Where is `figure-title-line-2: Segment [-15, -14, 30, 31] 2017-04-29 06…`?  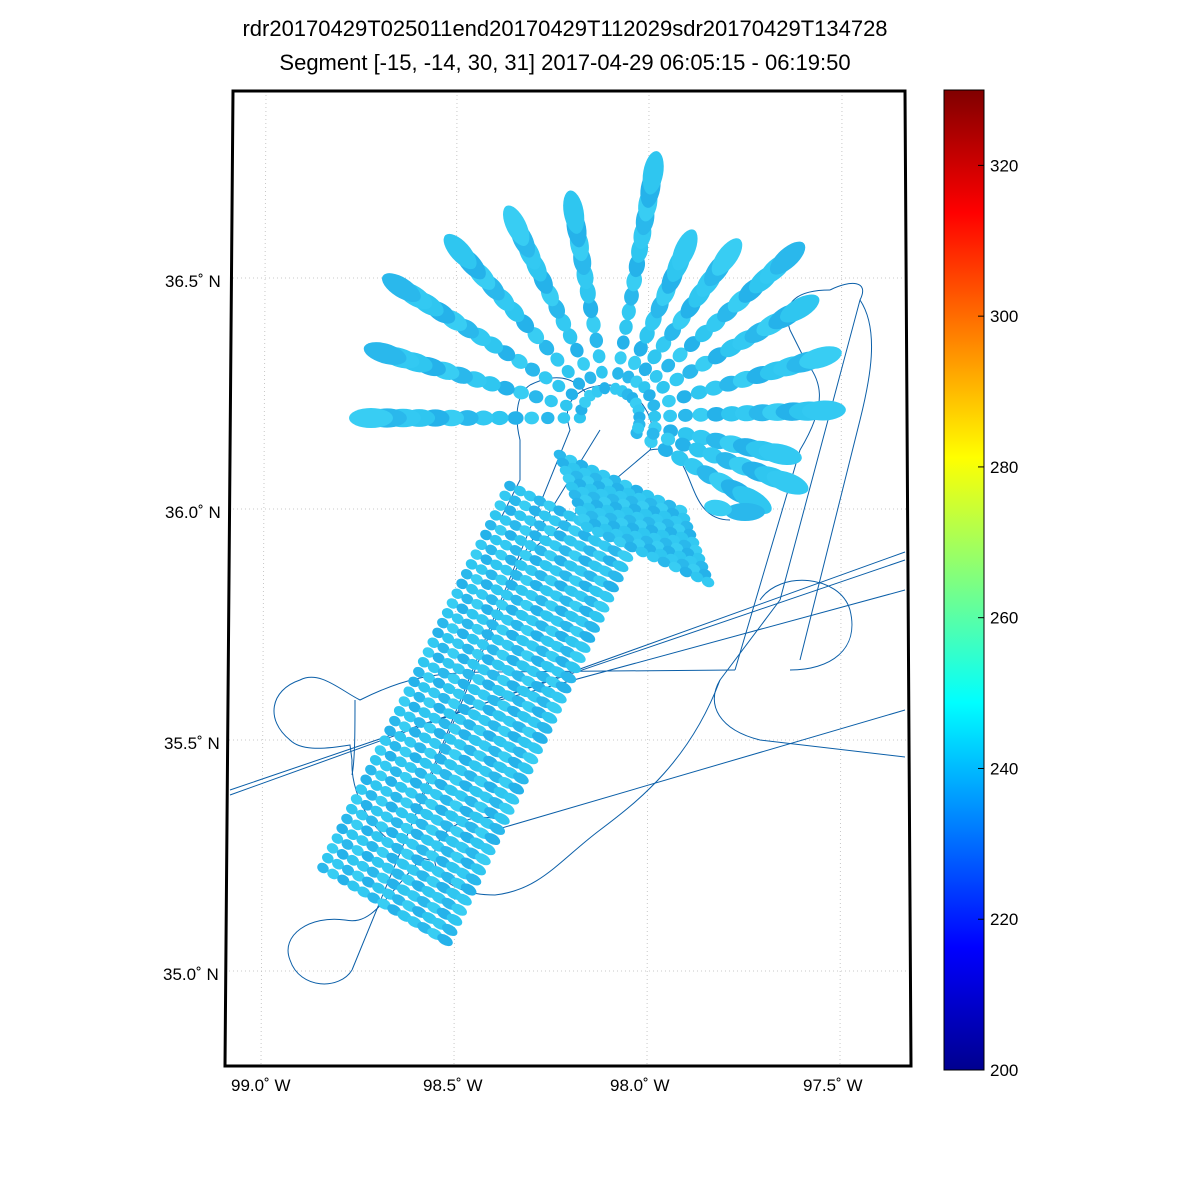
figure-title-line-2: Segment [-15, -14, 30, 31] 2017-04-29 06… is located at coordinates (565, 62).